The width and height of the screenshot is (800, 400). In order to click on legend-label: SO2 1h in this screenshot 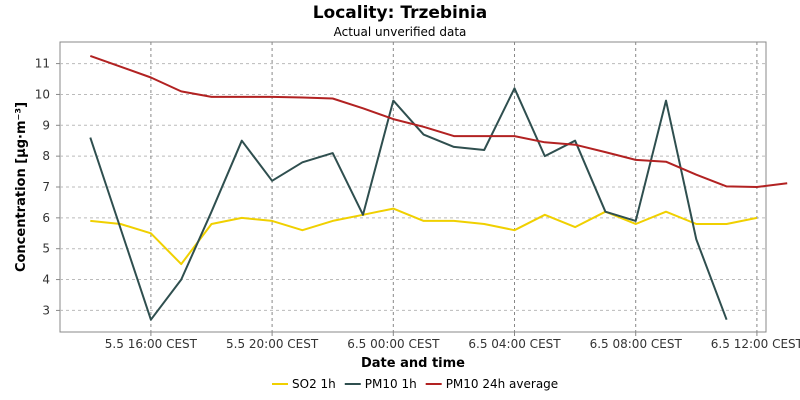, I will do `click(314, 384)`.